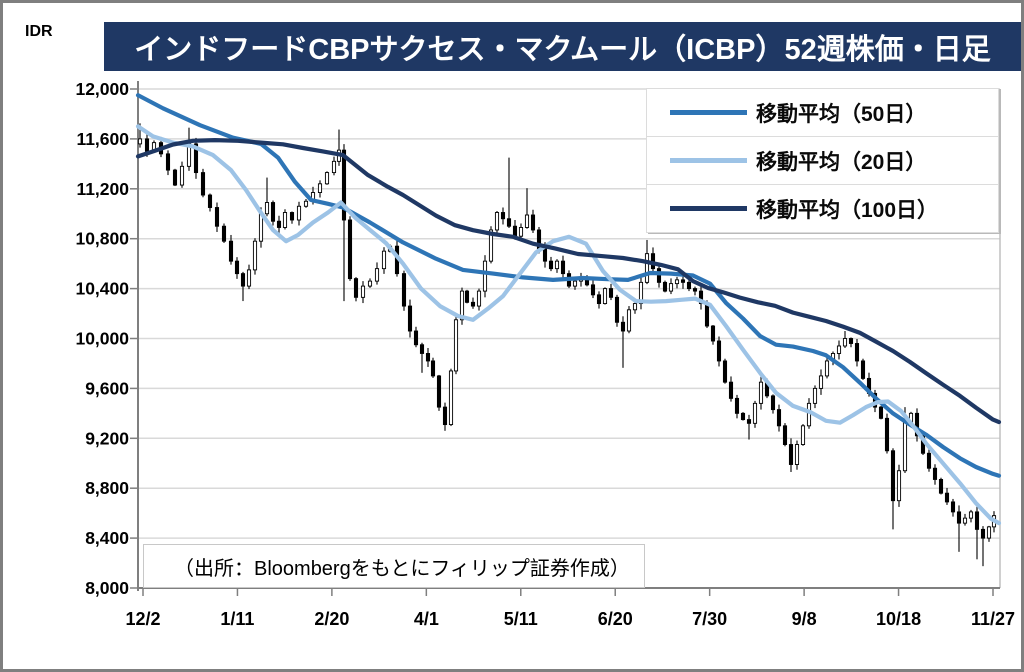 This screenshot has width=1024, height=672. What do you see at coordinates (841, 162) in the screenshot?
I see `legend-label-ma20: 移動平均（20日）` at bounding box center [841, 162].